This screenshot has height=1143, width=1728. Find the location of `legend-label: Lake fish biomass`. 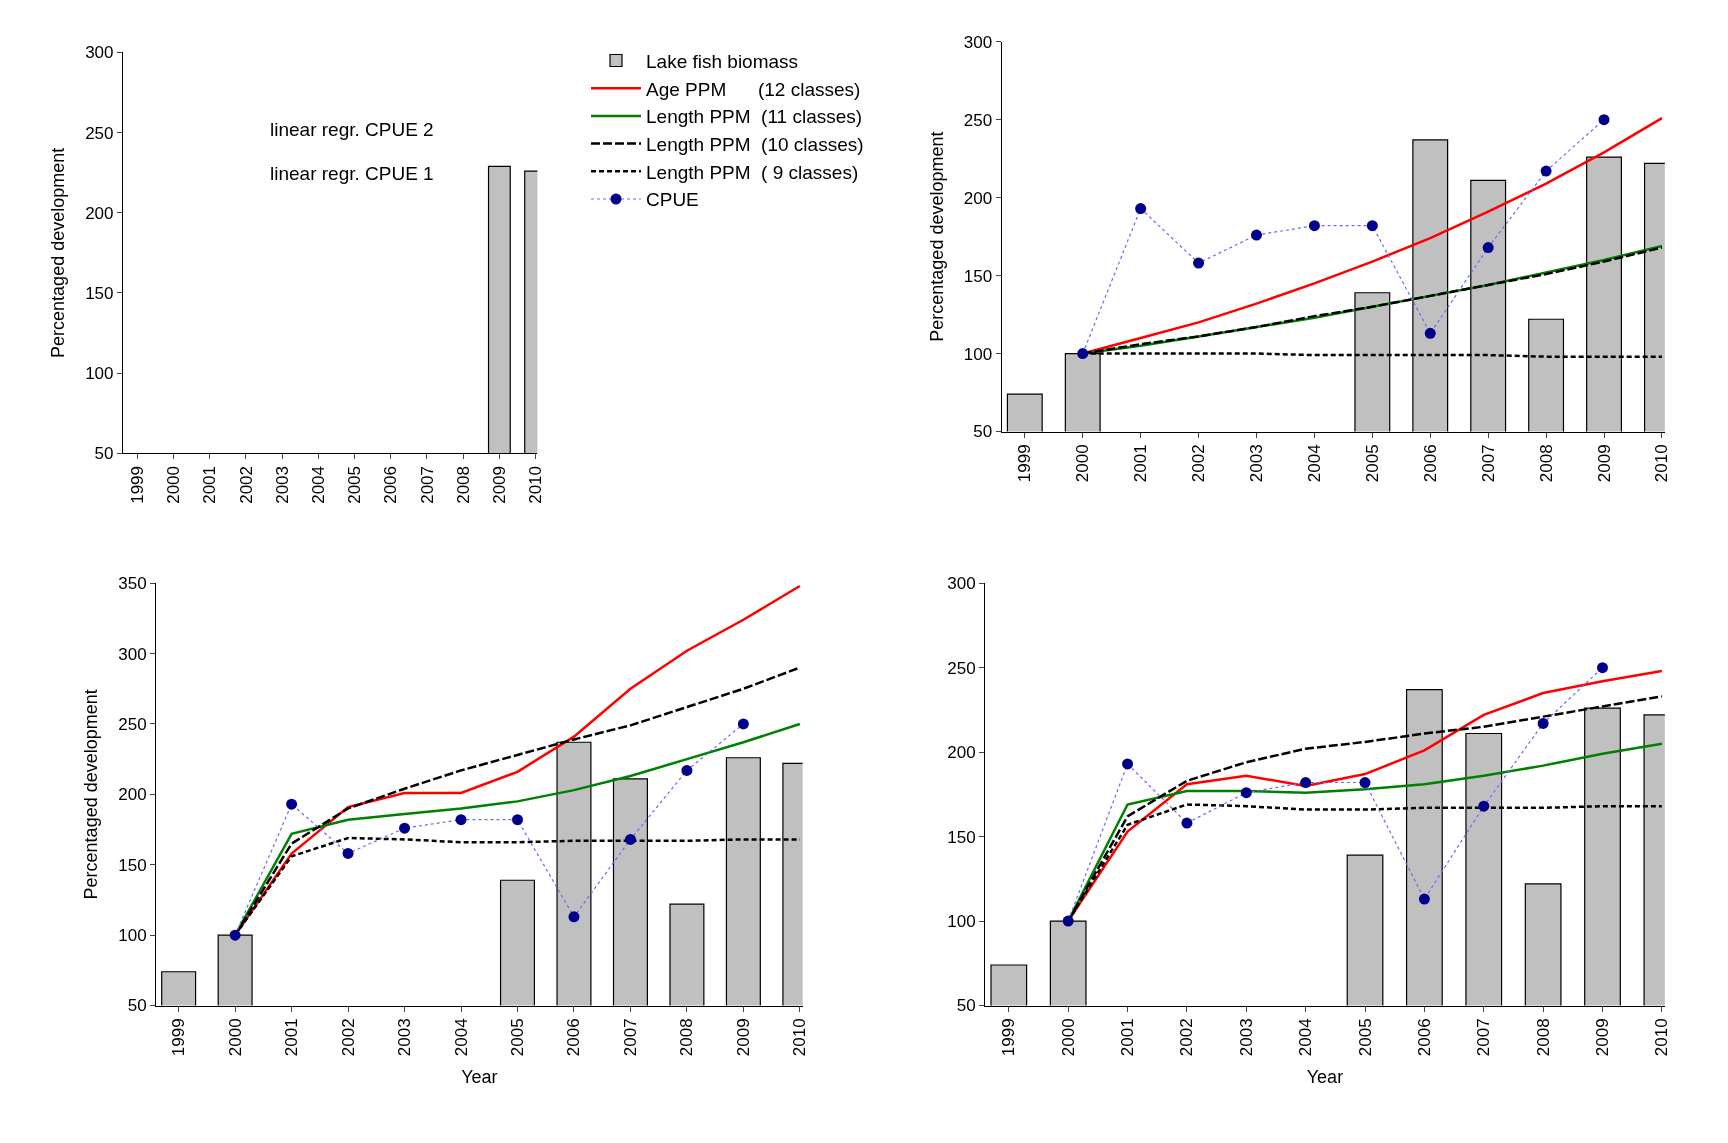

legend-label: Lake fish biomass is located at coordinates (722, 61).